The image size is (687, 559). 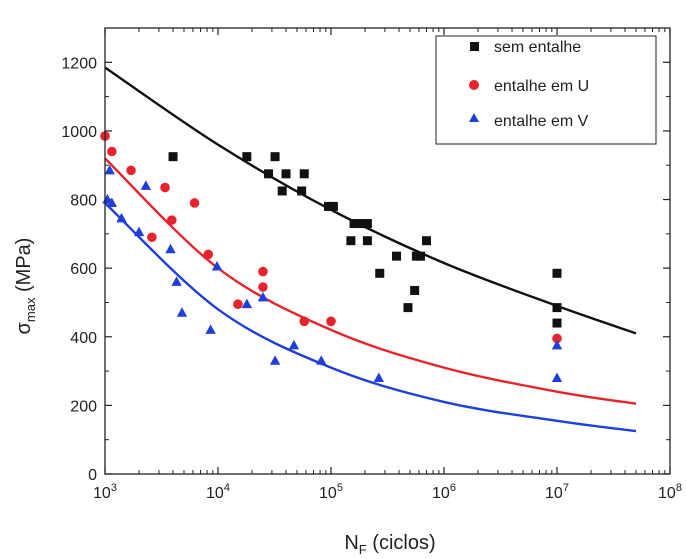 What do you see at coordinates (541, 86) in the screenshot?
I see `legend-label: entalhe em U` at bounding box center [541, 86].